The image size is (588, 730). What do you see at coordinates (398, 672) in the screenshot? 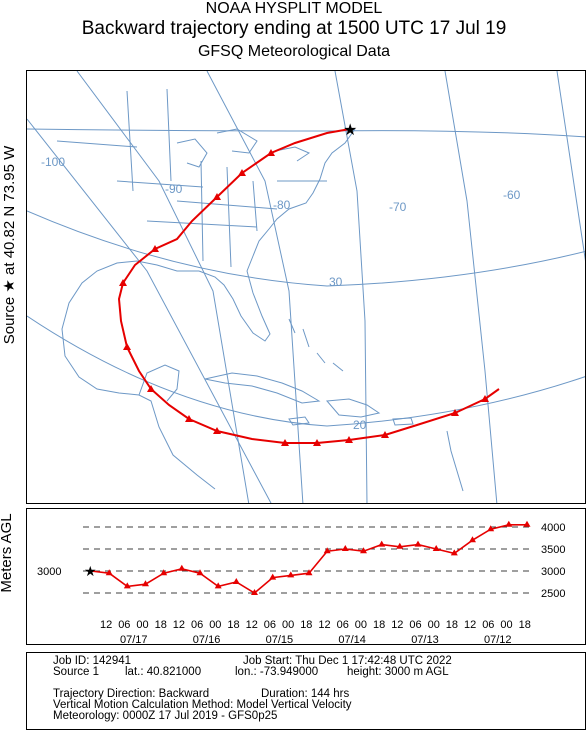
I see `source-height: height: 3000 m AGL` at bounding box center [398, 672].